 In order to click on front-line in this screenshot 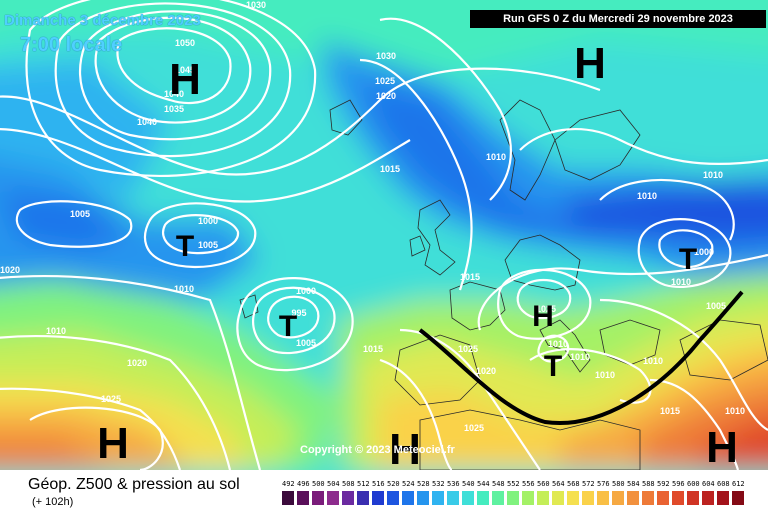, I will do `click(581, 357)`.